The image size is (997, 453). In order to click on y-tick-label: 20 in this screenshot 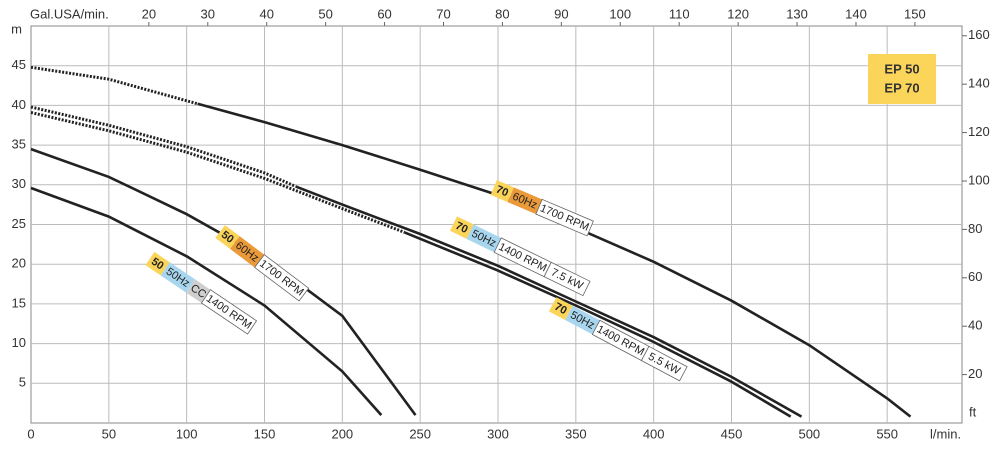, I will do `click(19, 263)`.